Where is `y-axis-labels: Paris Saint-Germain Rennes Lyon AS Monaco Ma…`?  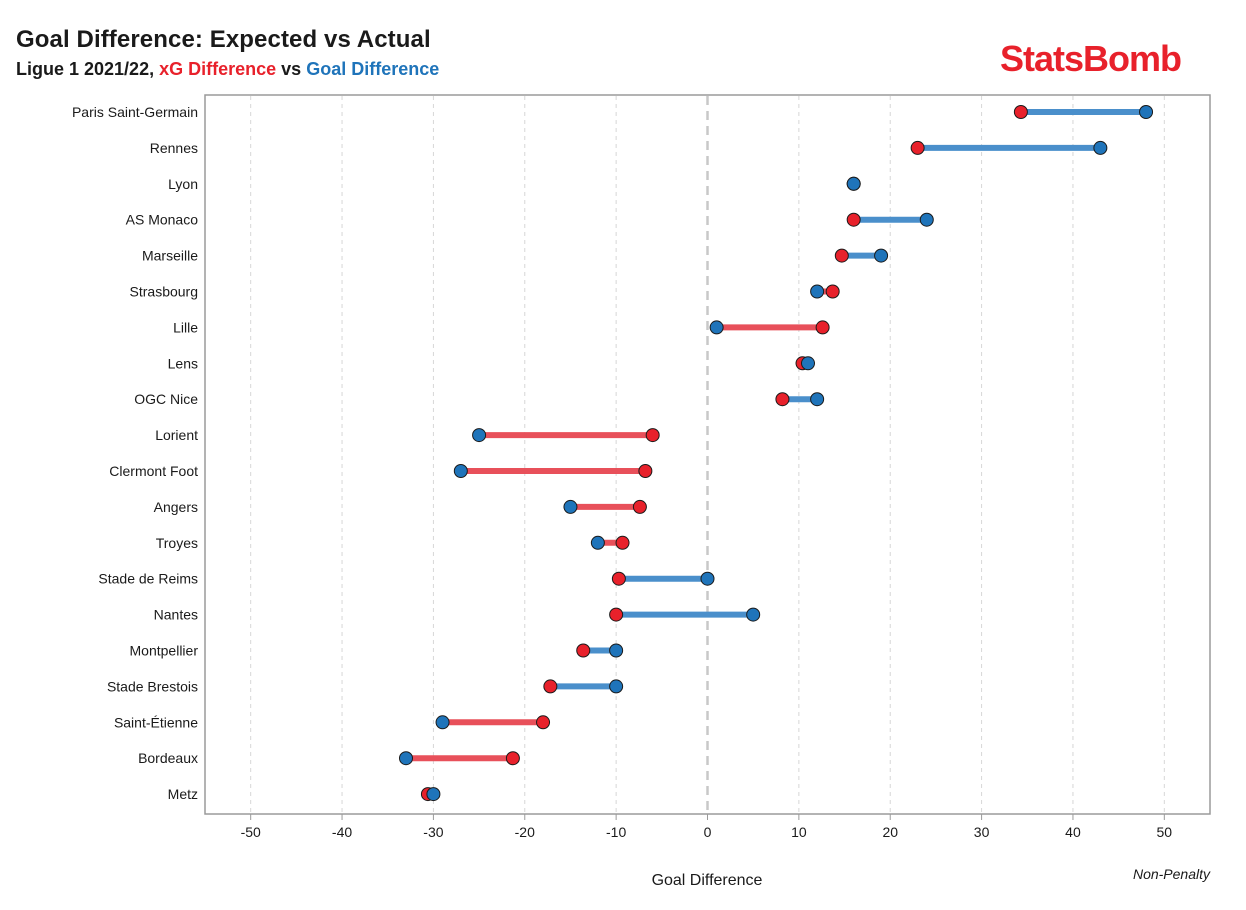
y-axis-labels: Paris Saint-Germain Rennes Lyon AS Monaco Ma… is located at coordinates (135, 453).